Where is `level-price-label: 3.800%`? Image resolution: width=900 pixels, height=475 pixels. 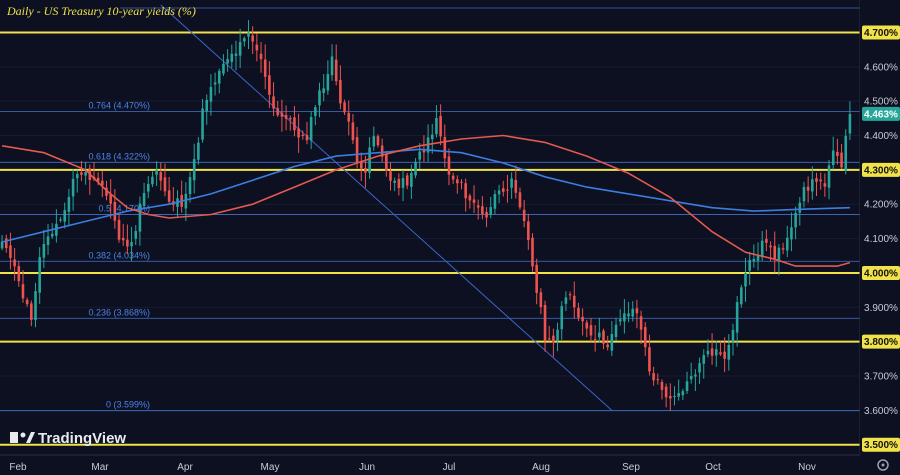 level-price-label: 3.800% is located at coordinates (881, 342).